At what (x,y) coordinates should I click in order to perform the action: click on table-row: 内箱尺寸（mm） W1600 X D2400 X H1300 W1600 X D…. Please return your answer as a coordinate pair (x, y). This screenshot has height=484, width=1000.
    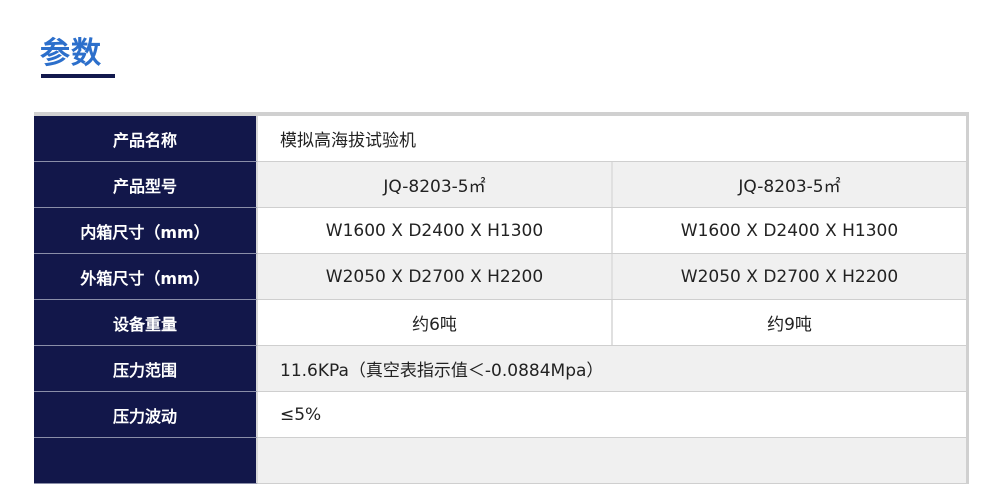
    Looking at the image, I should click on (500, 231).